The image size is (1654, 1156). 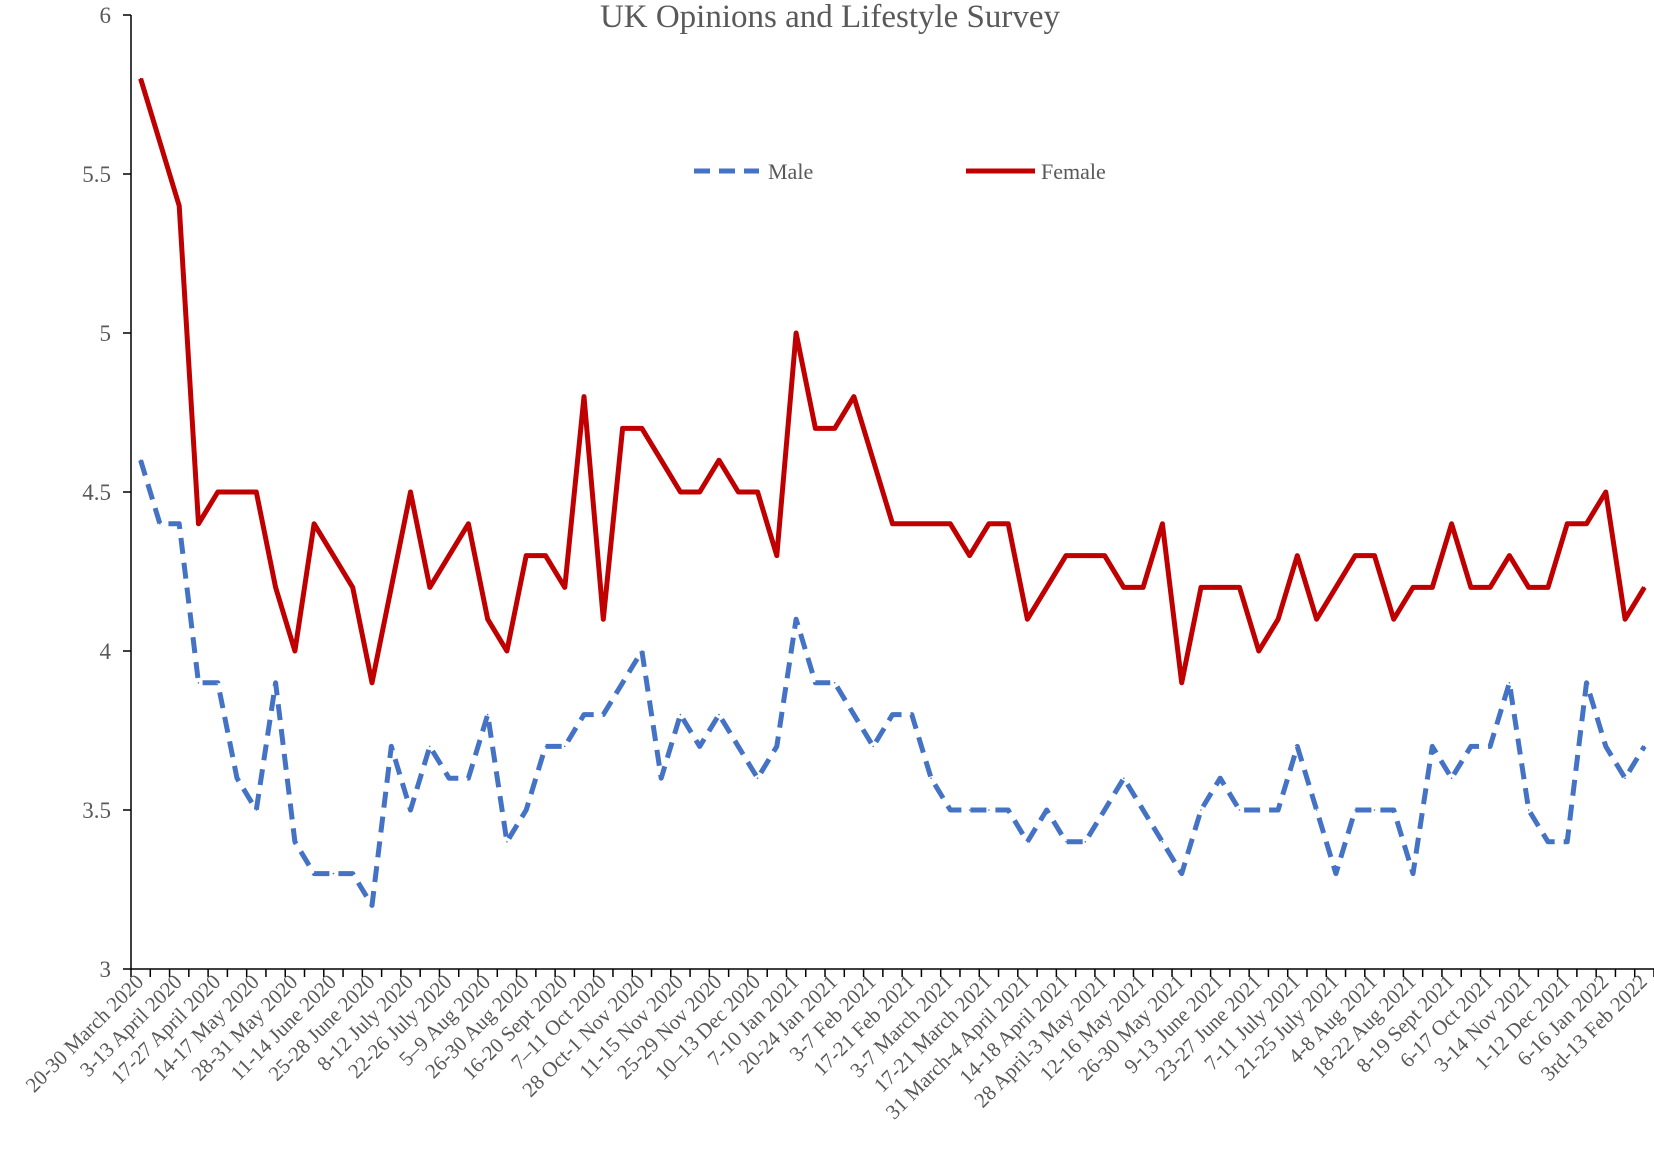 What do you see at coordinates (106, 969) in the screenshot?
I see `y-tick-label: 3` at bounding box center [106, 969].